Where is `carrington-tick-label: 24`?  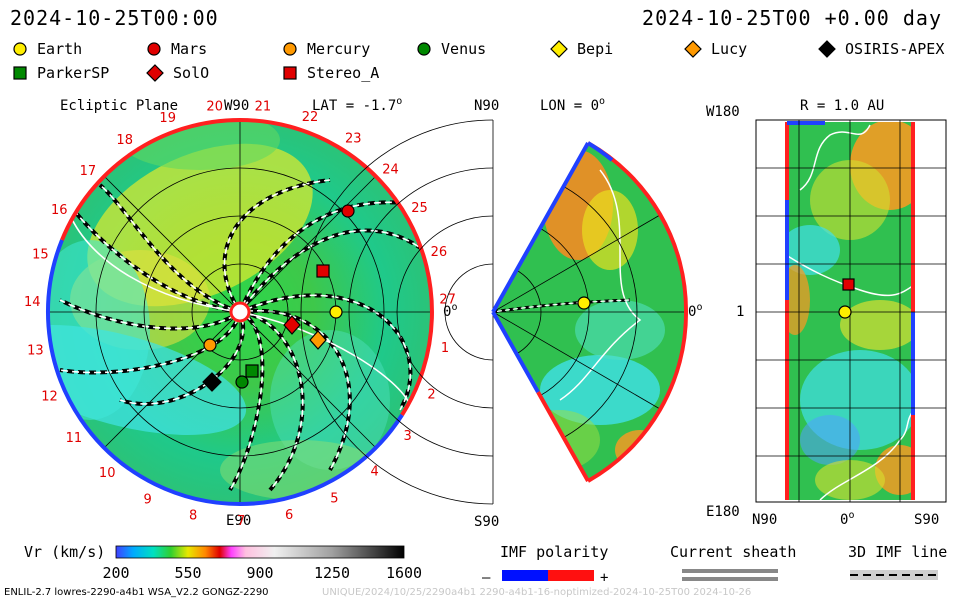 carrington-tick-label: 24 is located at coordinates (390, 169).